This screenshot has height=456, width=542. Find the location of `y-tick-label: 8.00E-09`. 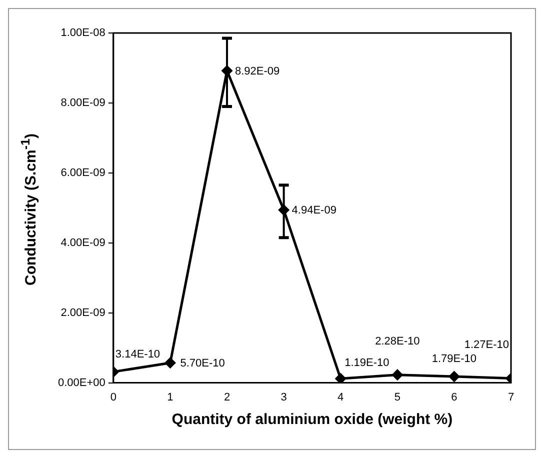

y-tick-label: 8.00E-09 is located at coordinates (83, 102).